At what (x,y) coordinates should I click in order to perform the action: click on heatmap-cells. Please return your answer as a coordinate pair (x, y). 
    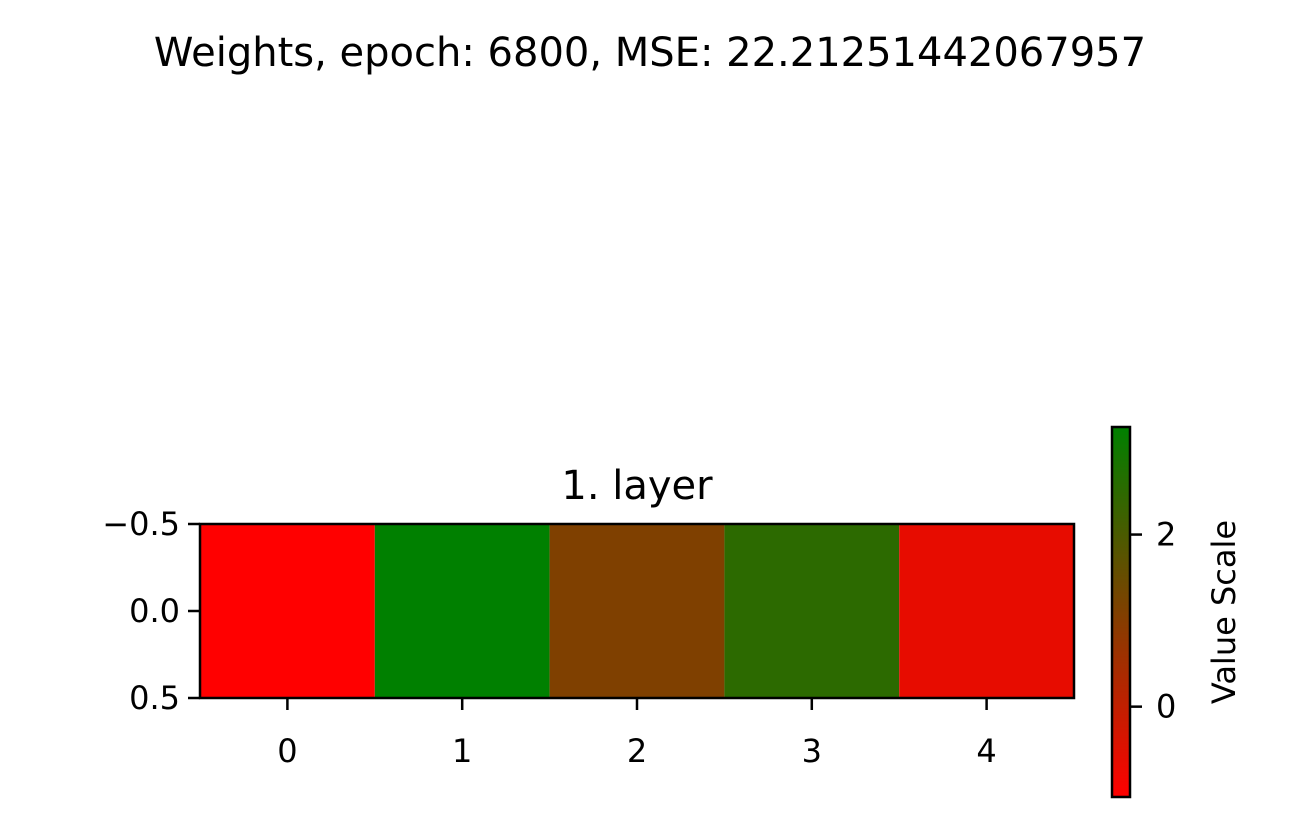
    Looking at the image, I should click on (637, 611).